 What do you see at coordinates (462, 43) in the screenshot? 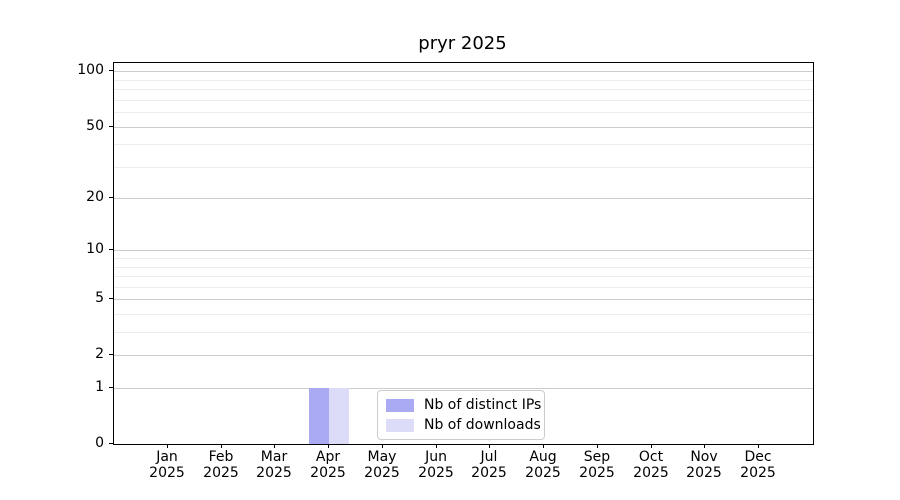
I see `chart-title: pryr 2025` at bounding box center [462, 43].